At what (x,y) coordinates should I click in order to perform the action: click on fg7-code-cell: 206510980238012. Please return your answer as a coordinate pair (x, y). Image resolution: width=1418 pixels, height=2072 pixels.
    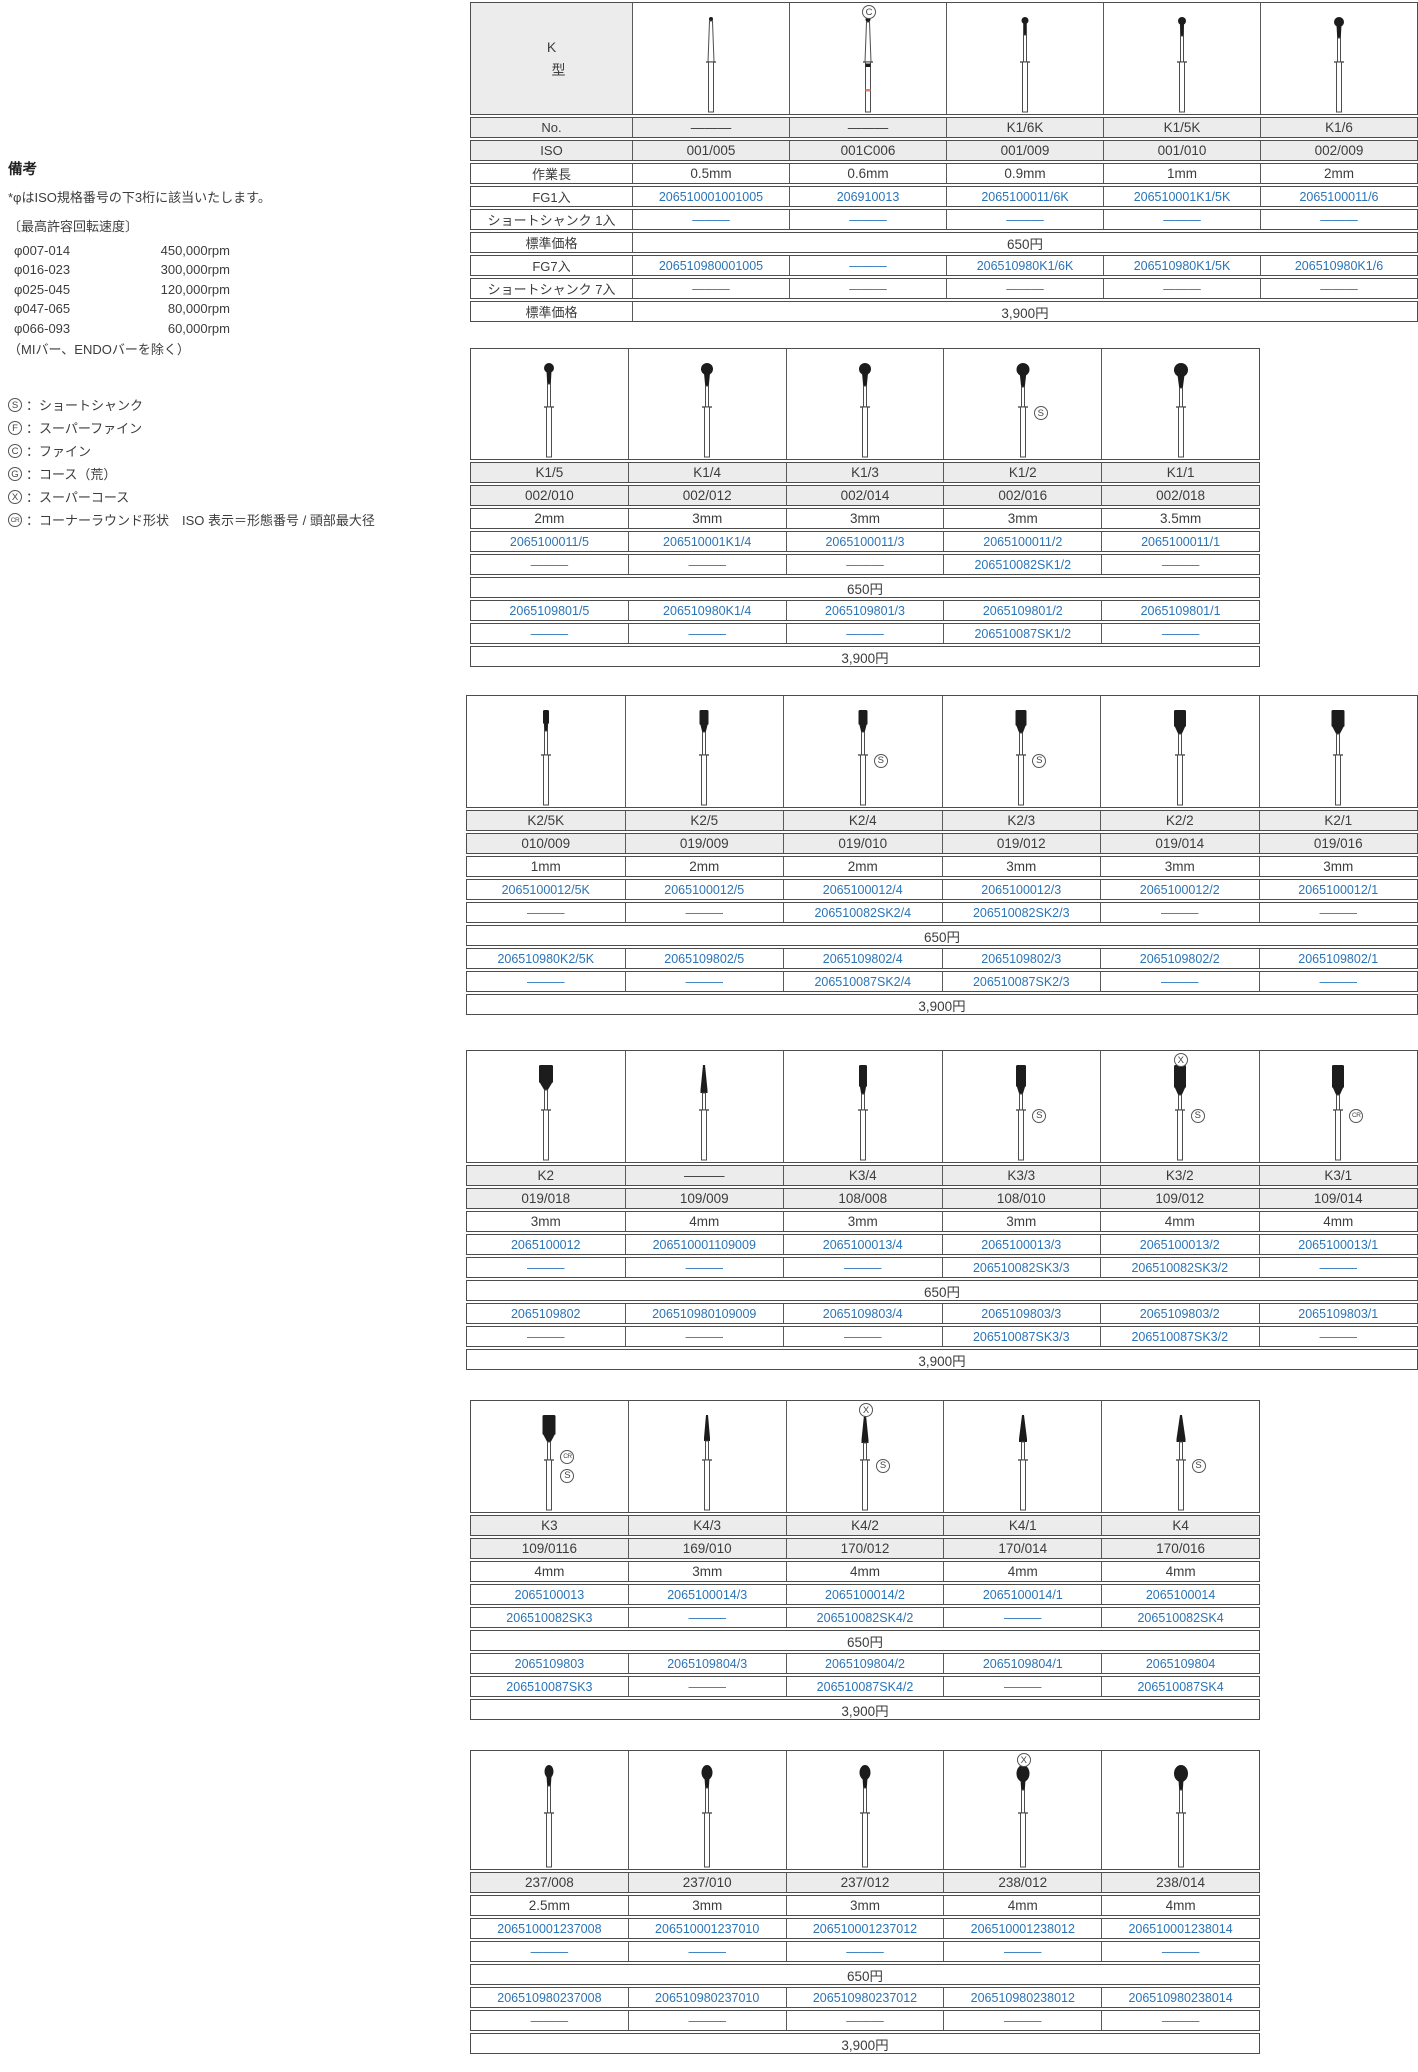
    Looking at the image, I should click on (1023, 1997).